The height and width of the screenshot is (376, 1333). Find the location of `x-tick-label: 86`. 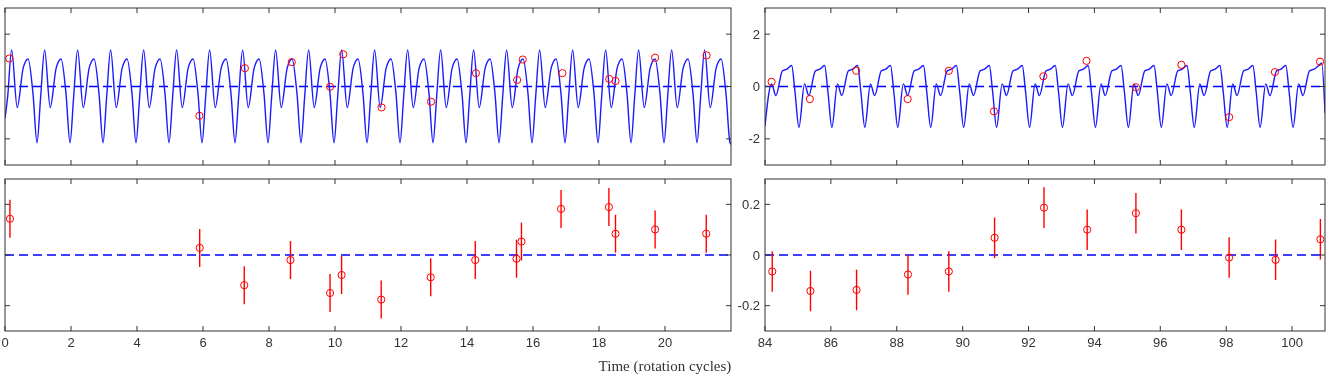

x-tick-label: 86 is located at coordinates (831, 342).